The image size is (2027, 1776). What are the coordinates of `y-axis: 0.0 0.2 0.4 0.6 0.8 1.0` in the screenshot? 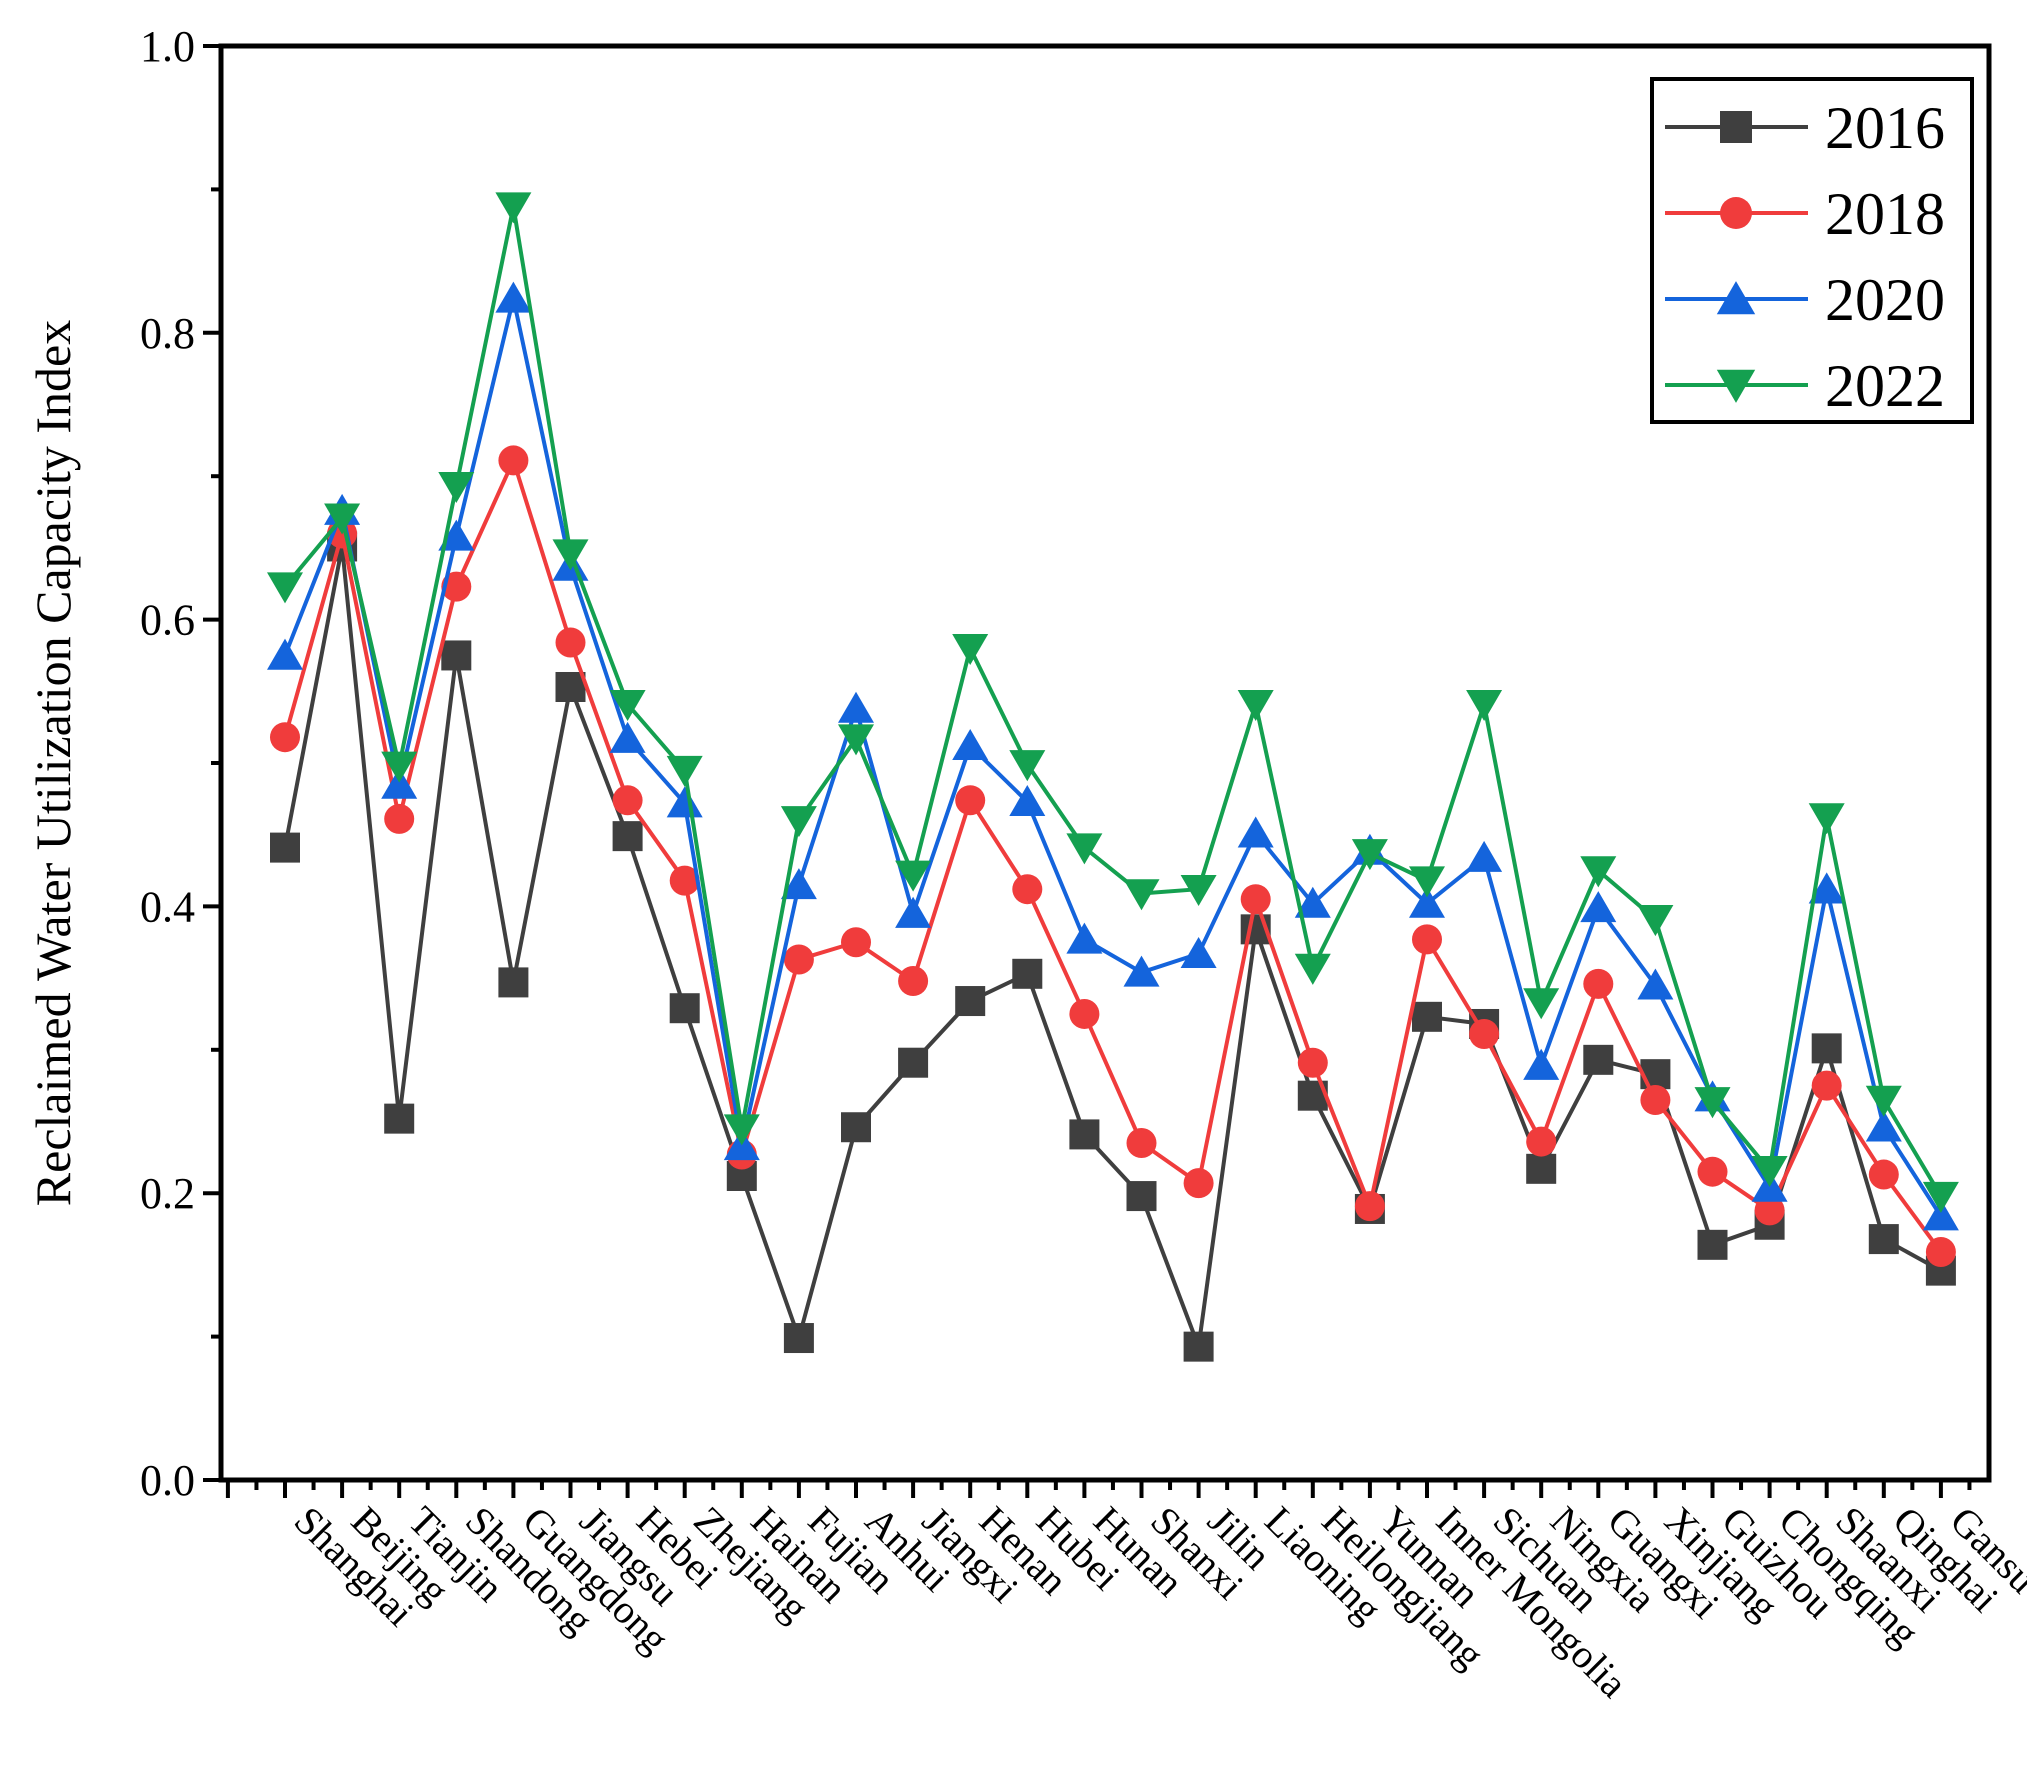 It's located at (180, 763).